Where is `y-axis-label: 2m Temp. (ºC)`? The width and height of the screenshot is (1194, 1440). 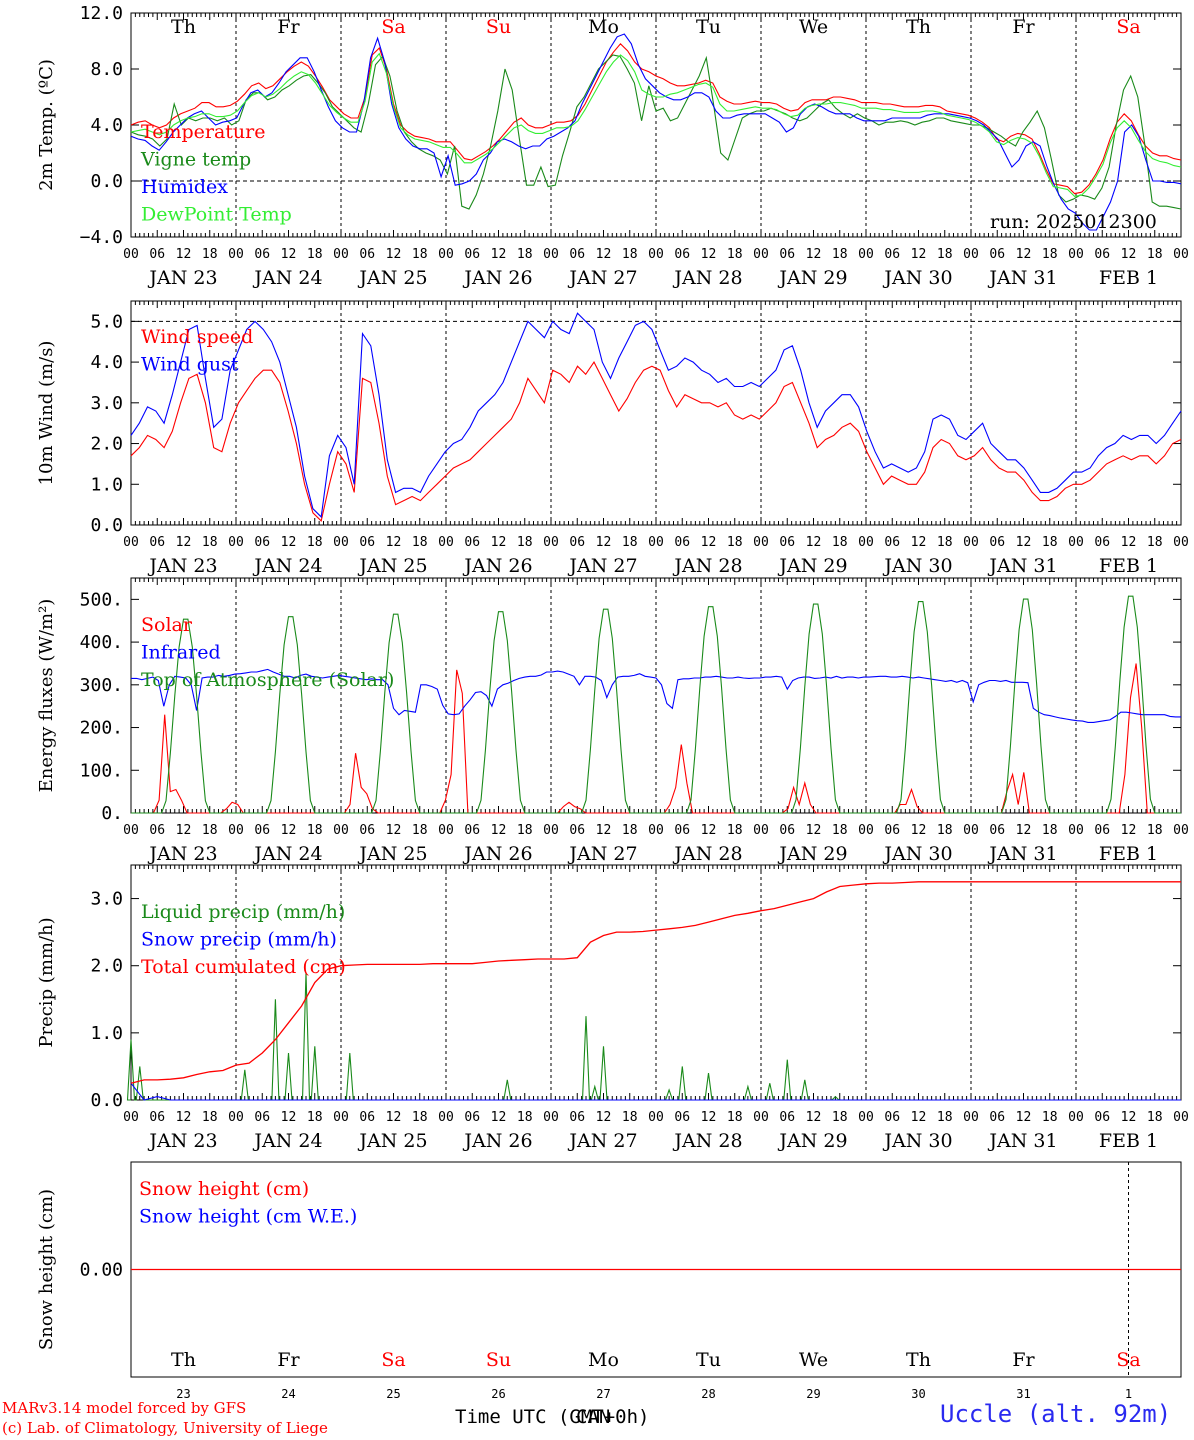 y-axis-label: 2m Temp. (ºC) is located at coordinates (46, 125).